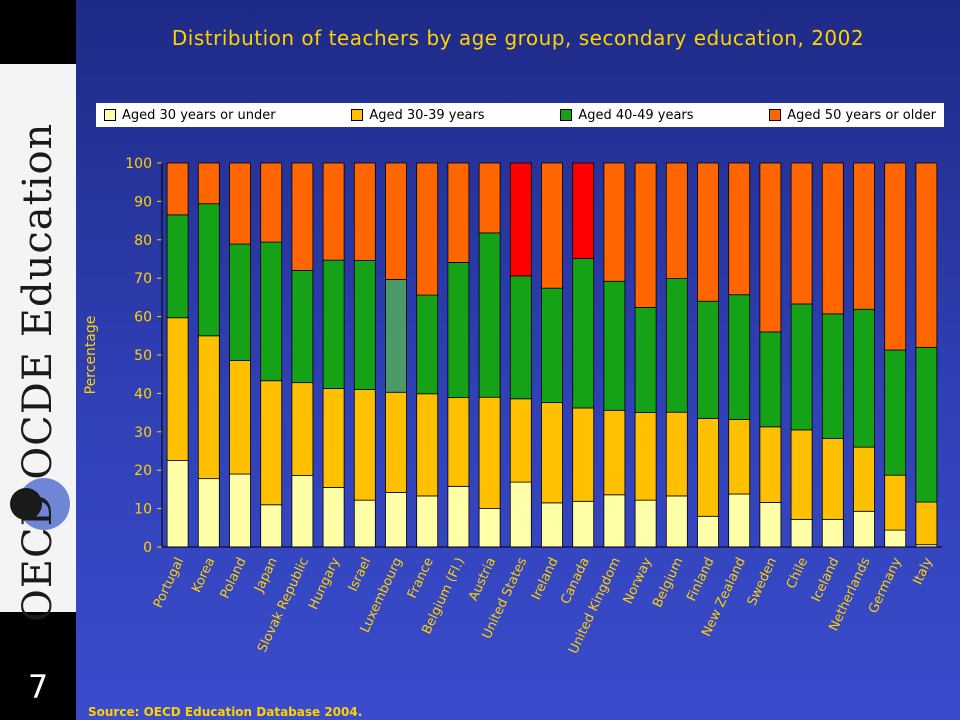  I want to click on bar-new-zealand-s1, so click(739, 457).